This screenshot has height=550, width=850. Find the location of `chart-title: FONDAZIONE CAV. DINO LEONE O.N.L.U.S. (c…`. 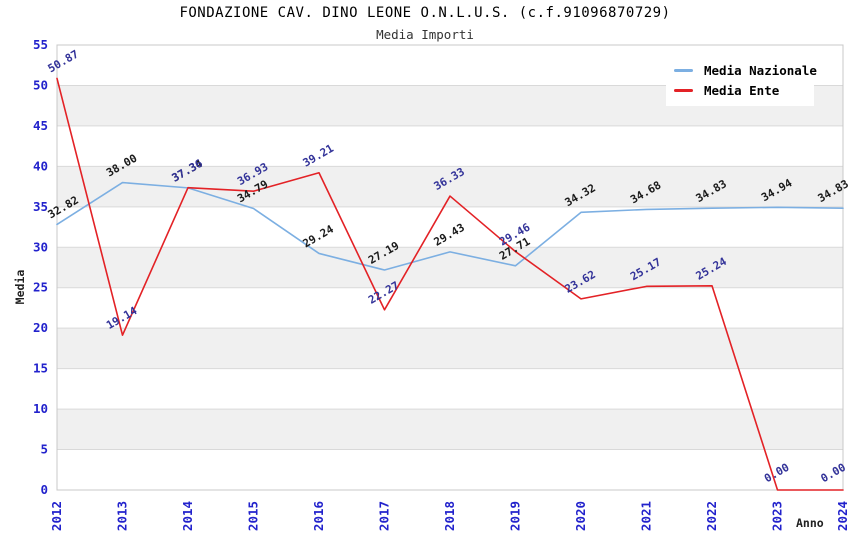

chart-title: FONDAZIONE CAV. DINO LEONE O.N.L.U.S. (c… is located at coordinates (425, 13).